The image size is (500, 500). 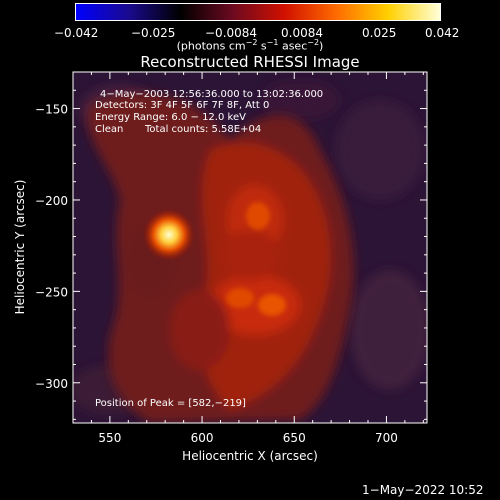 What do you see at coordinates (386, 438) in the screenshot?
I see `x-tick-label: 700` at bounding box center [386, 438].